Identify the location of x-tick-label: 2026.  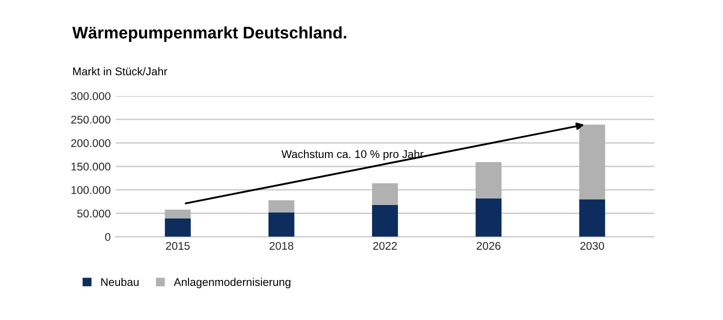
(488, 246).